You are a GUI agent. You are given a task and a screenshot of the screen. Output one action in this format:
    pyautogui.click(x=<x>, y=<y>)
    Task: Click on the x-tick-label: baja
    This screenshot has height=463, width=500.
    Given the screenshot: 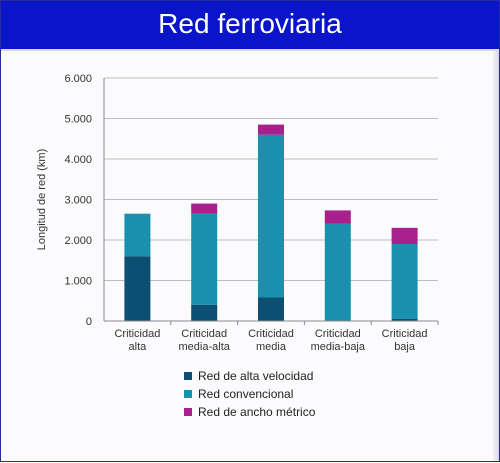 What is the action you would take?
    pyautogui.click(x=405, y=347)
    